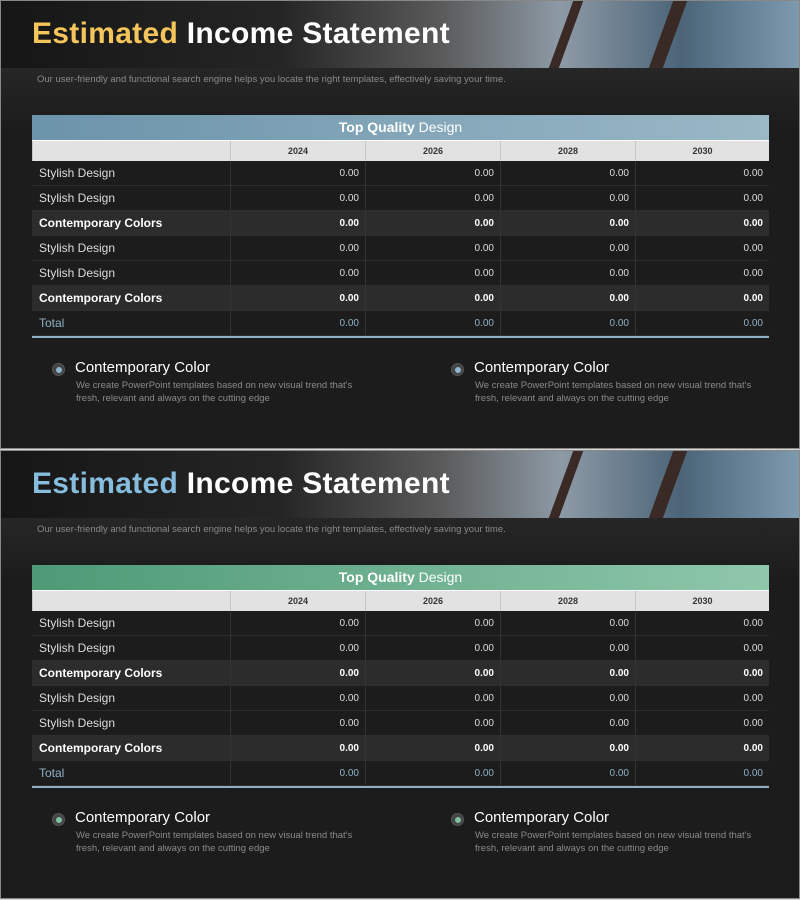 The width and height of the screenshot is (800, 900). I want to click on column-header: 2030, so click(702, 151).